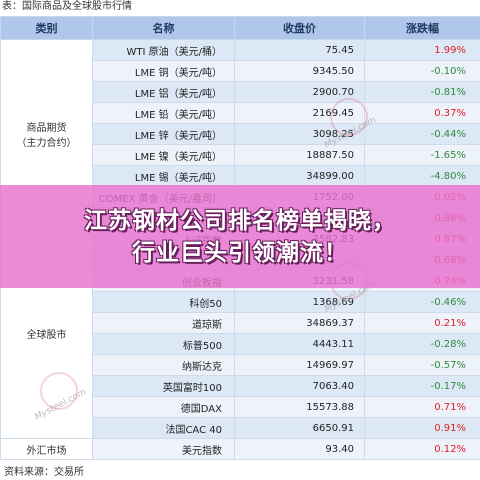 This screenshot has width=480, height=480. Describe the element at coordinates (422, 50) in the screenshot. I see `change-percent: 1.99%` at that location.